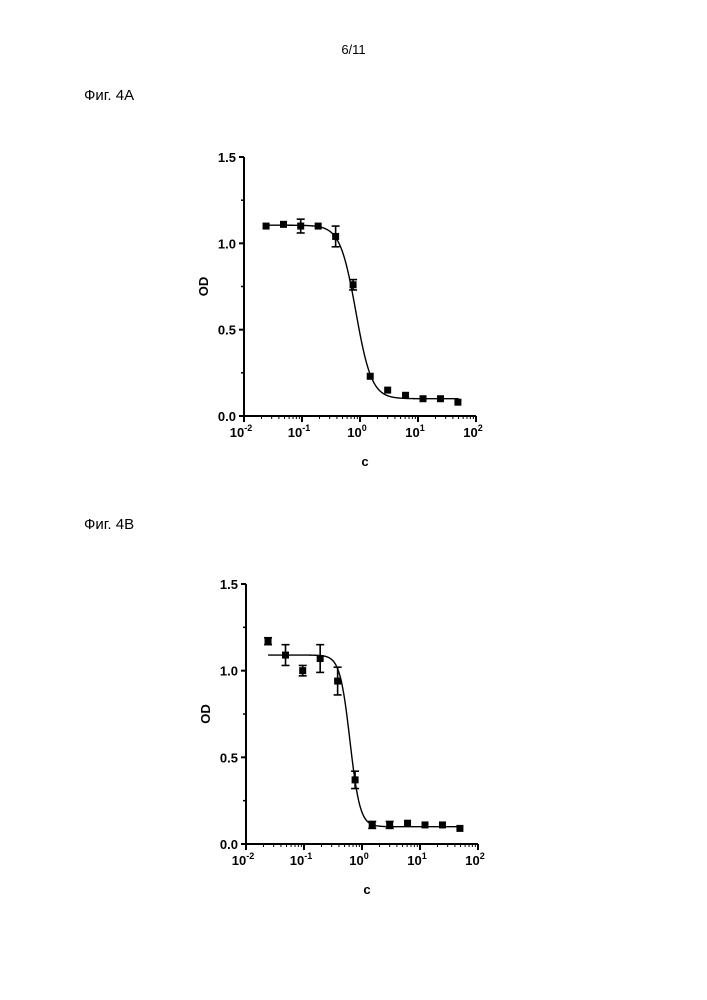  I want to click on x-tick-label: 10¹, so click(416, 859).